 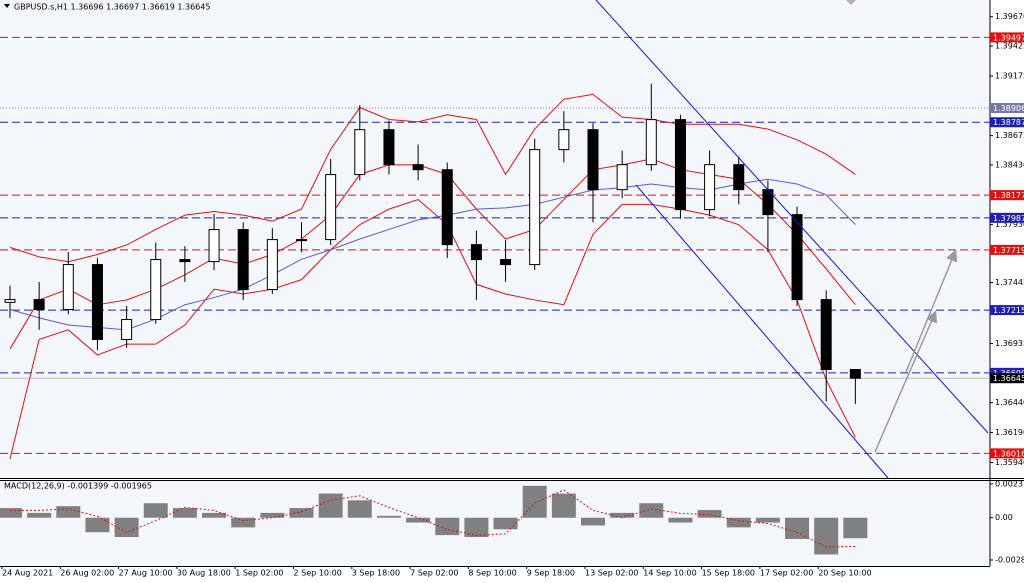 I want to click on y-tick-label: 1.36190, so click(x=1009, y=432).